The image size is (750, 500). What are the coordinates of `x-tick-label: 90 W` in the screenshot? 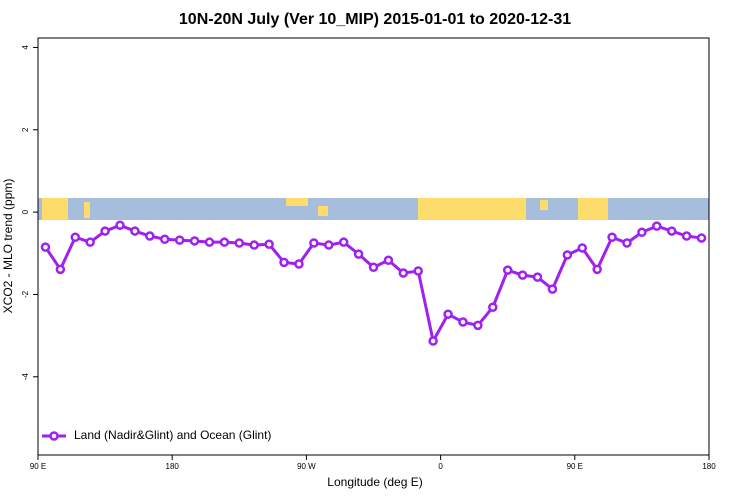 It's located at (306, 466).